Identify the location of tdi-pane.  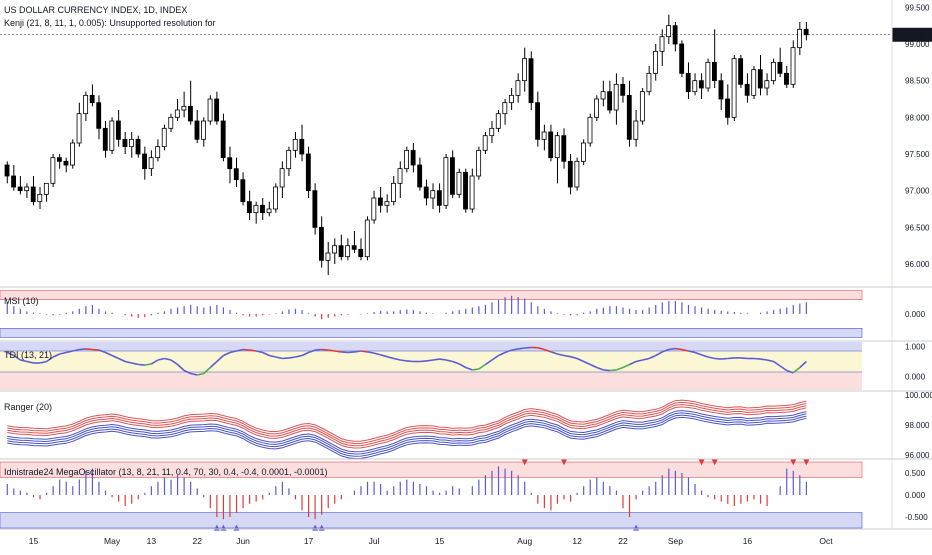
(431, 366).